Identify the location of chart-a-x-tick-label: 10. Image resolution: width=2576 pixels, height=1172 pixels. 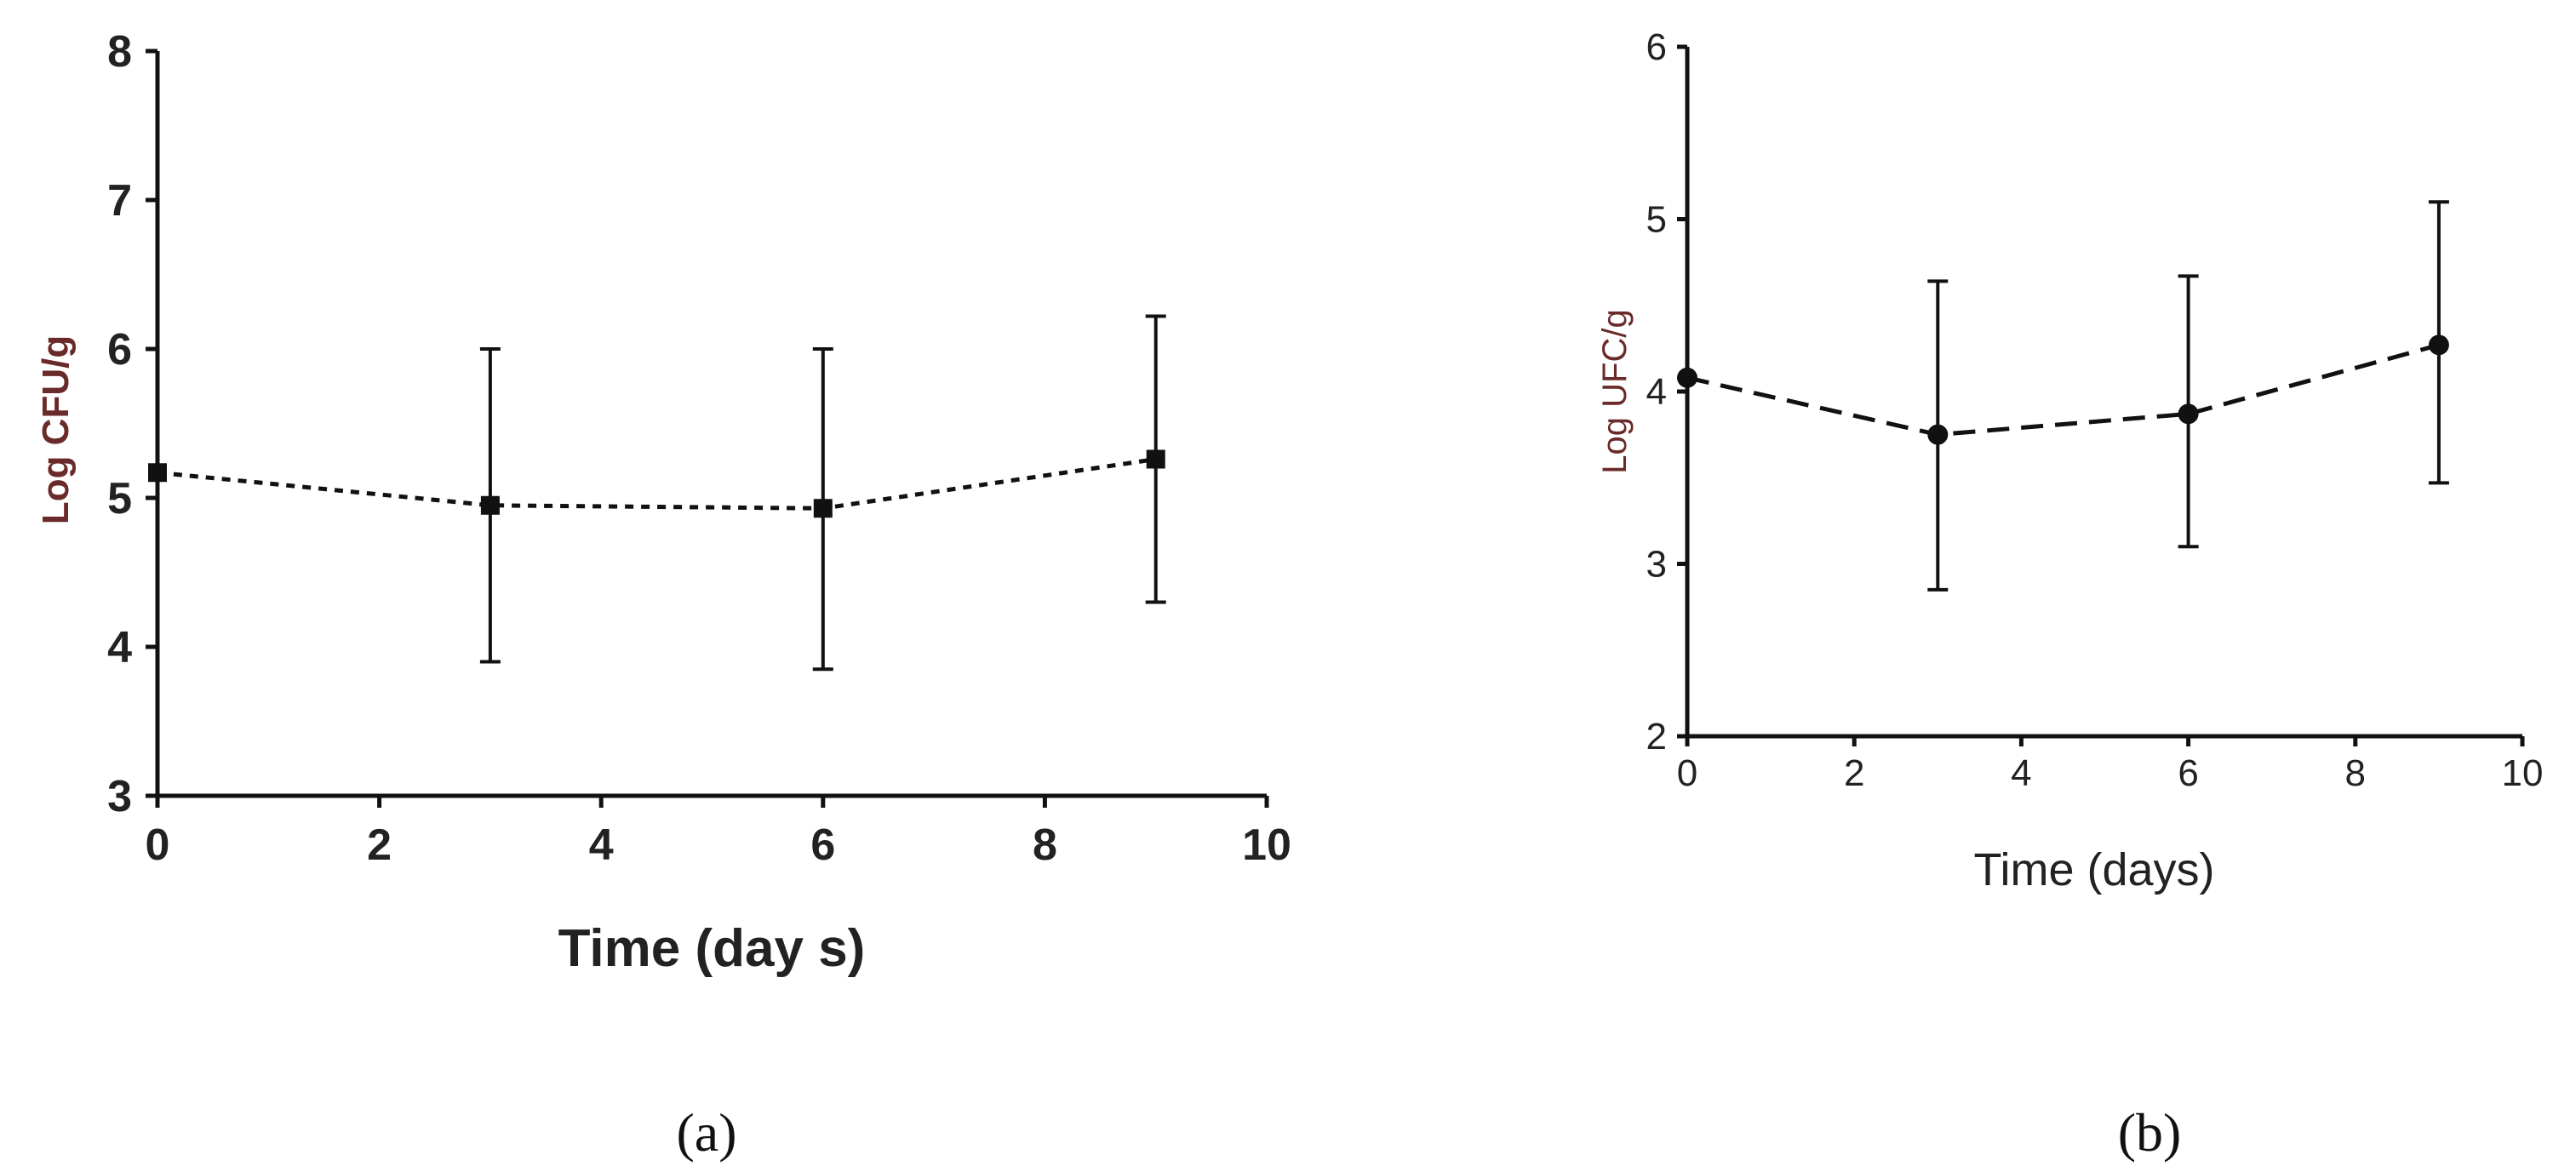
(1267, 845).